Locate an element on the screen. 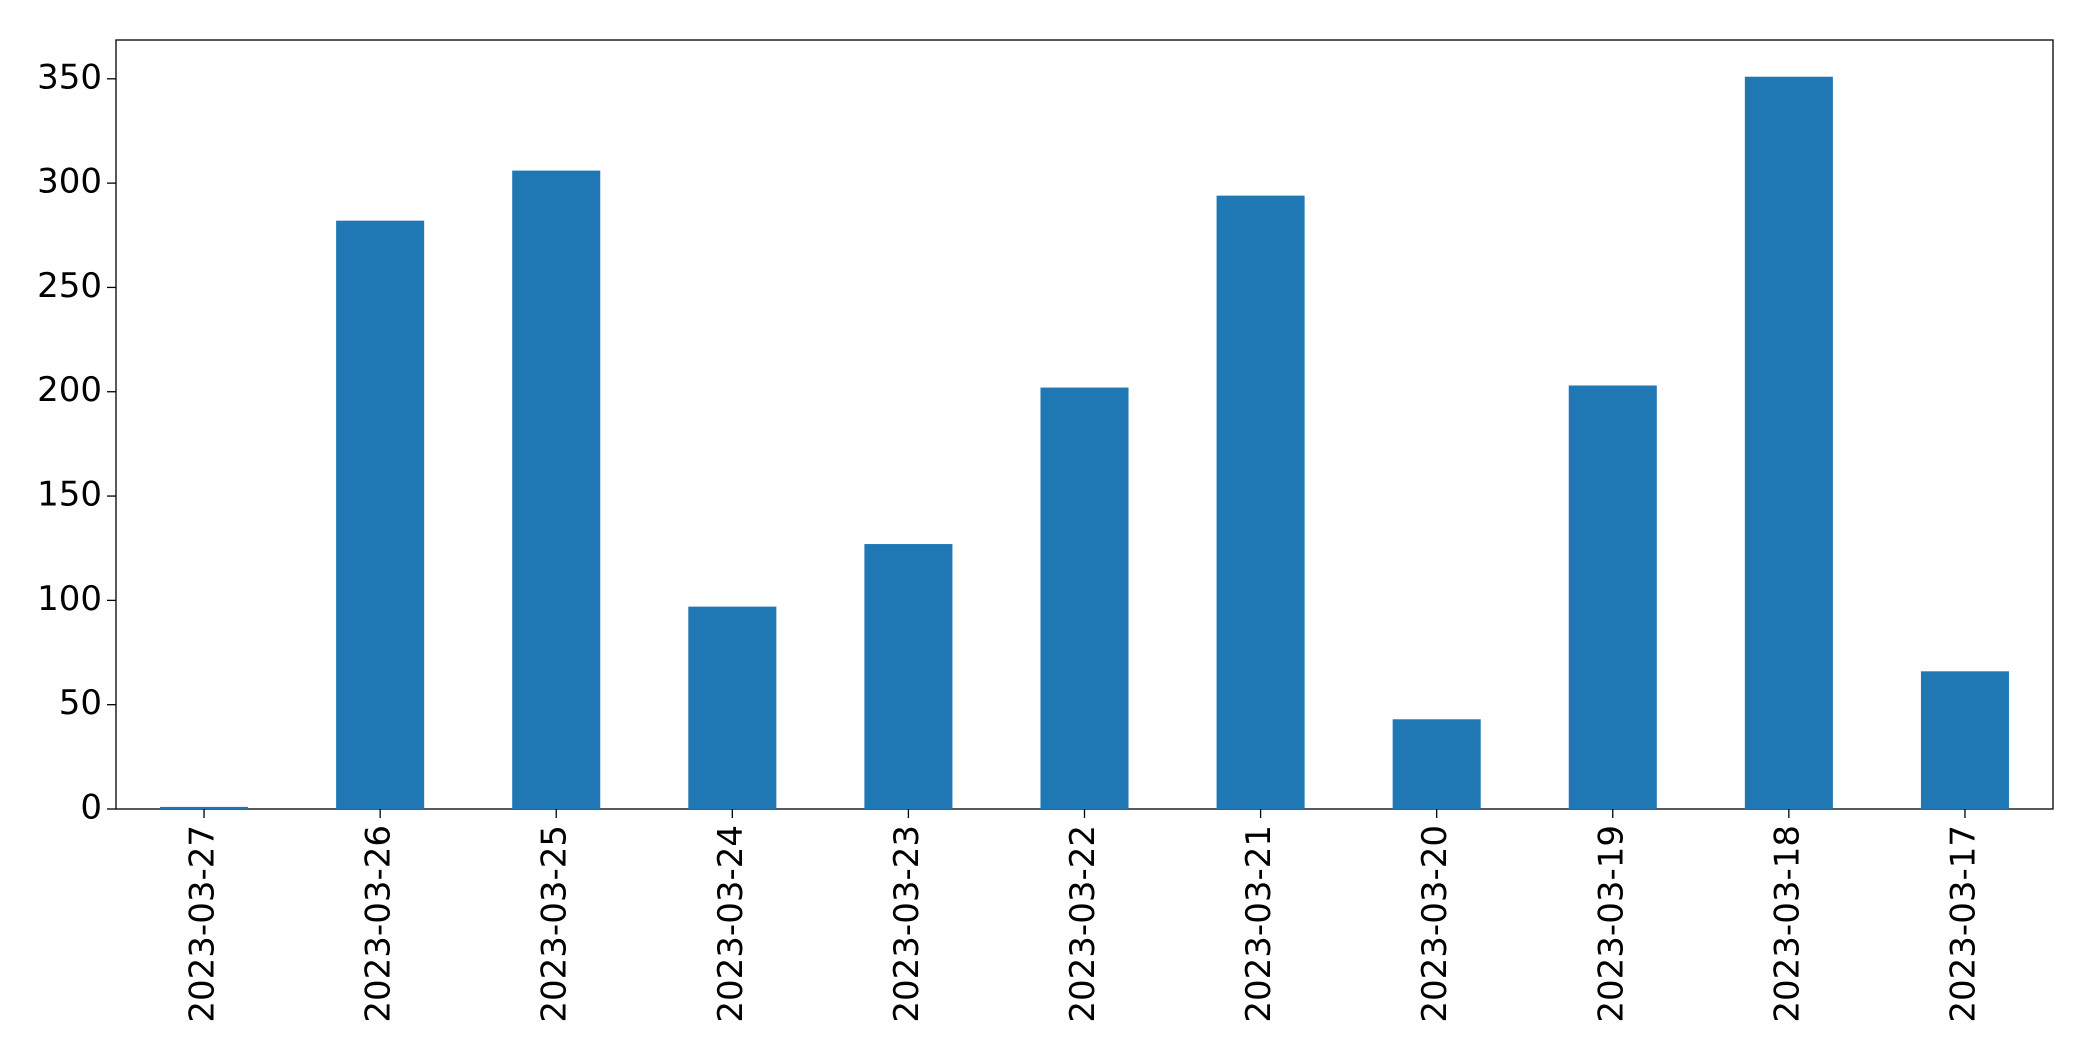  x-tick-label: 2023-03-27 is located at coordinates (203, 924).